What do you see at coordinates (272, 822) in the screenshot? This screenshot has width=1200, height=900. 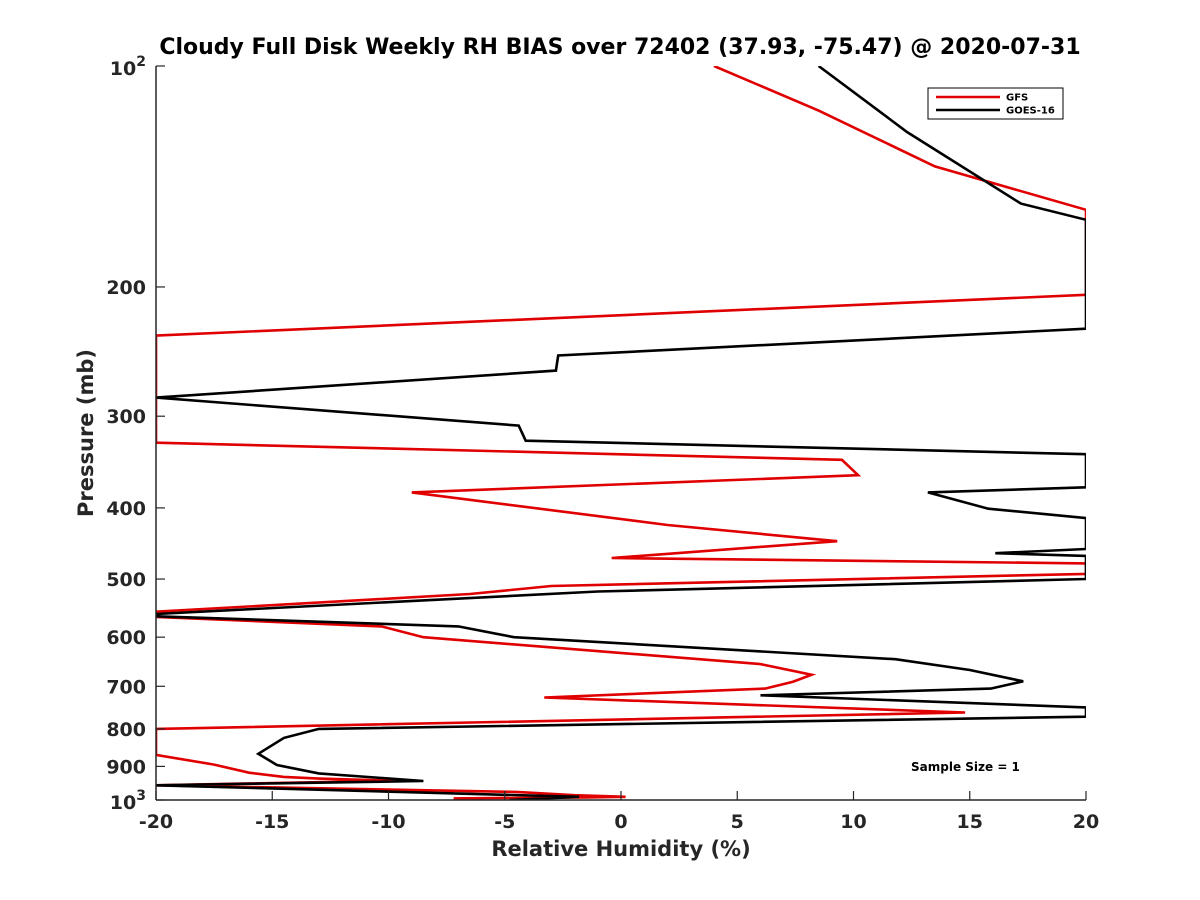 I see `x-tick-label: -15` at bounding box center [272, 822].